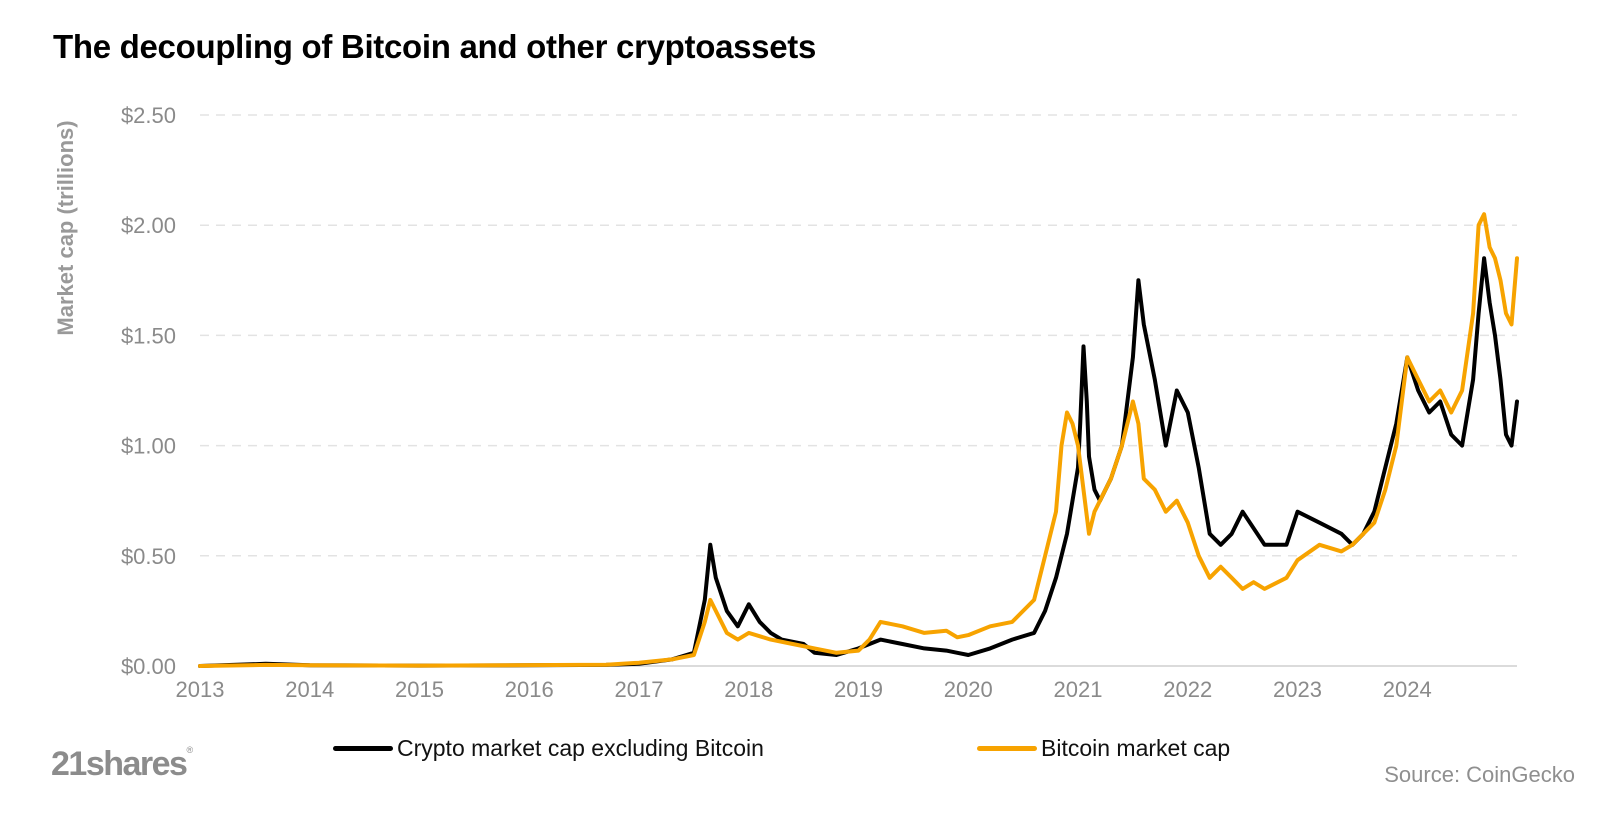 This screenshot has height=834, width=1600. I want to click on y-tick-label: $1.50, so click(148, 335).